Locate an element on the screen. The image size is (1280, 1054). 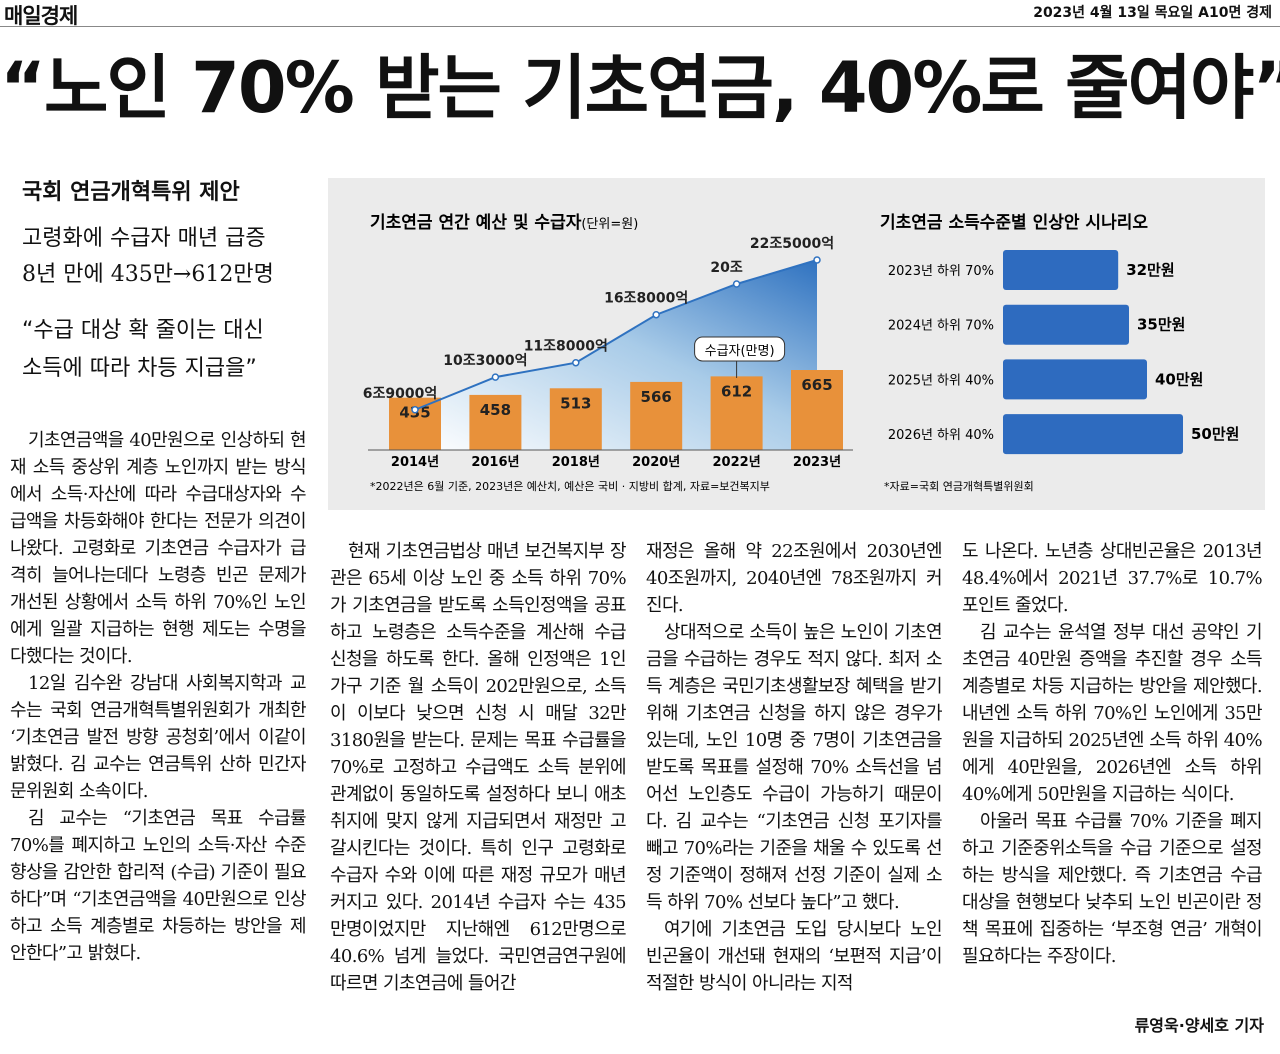
subhead: 8년 만에 435만→612만명 is located at coordinates (148, 274).